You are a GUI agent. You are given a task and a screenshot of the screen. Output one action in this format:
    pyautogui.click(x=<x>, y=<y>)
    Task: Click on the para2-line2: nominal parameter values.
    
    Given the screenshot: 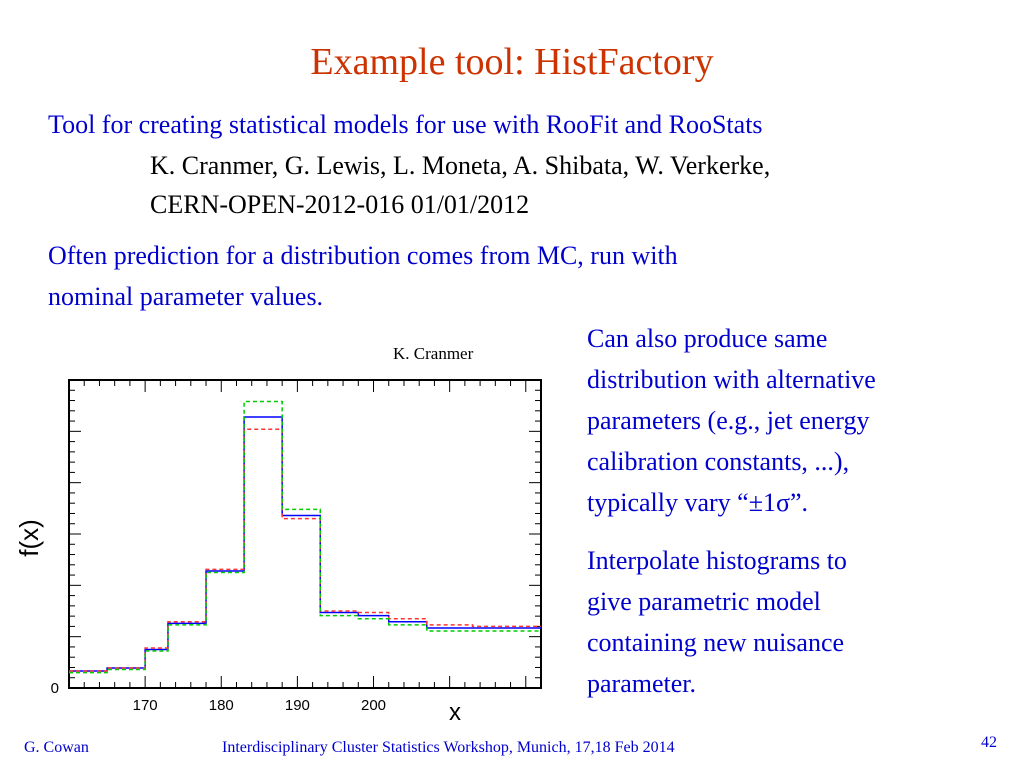 What is the action you would take?
    pyautogui.click(x=186, y=296)
    